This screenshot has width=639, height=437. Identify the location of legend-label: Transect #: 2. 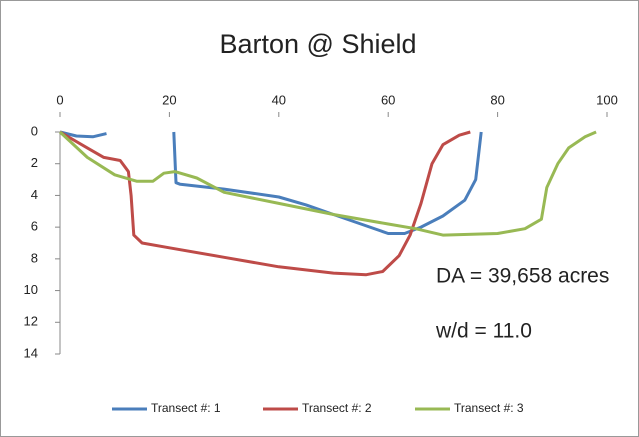
(337, 408).